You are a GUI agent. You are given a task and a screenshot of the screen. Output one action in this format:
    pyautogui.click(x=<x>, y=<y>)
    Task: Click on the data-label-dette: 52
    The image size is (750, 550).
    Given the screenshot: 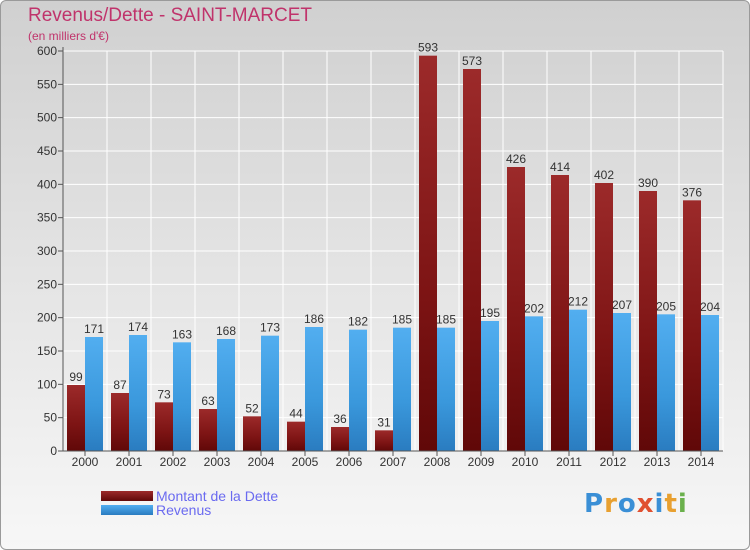 What is the action you would take?
    pyautogui.click(x=252, y=408)
    